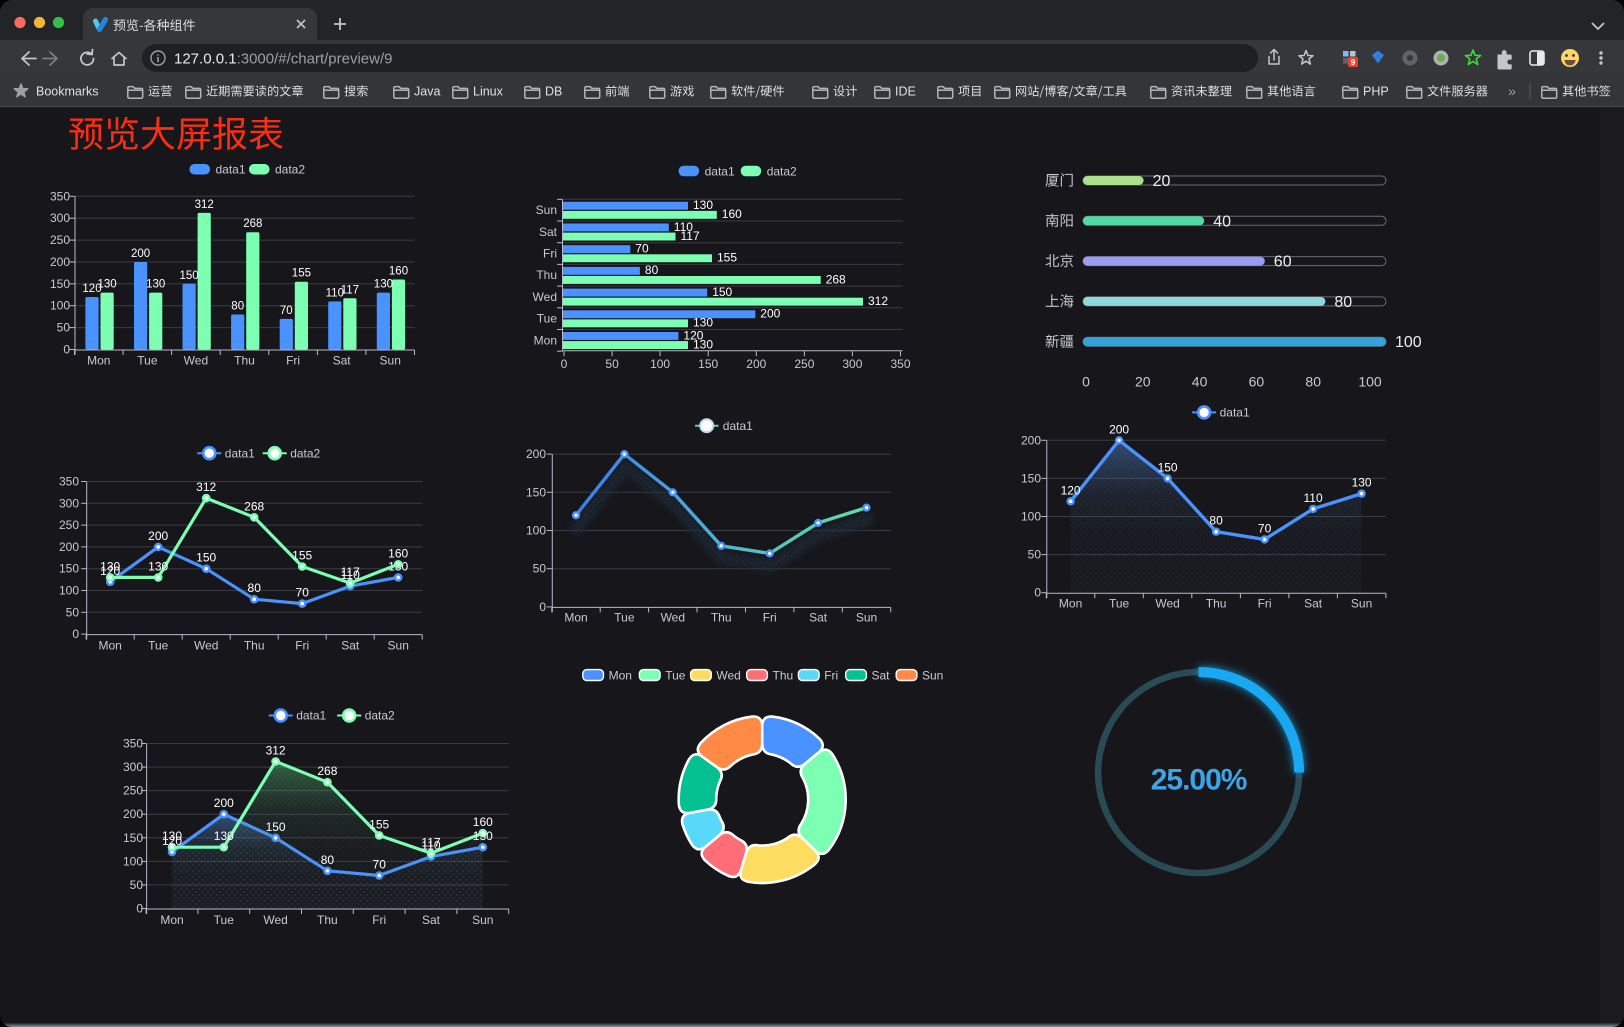  Describe the element at coordinates (1199, 780) in the screenshot. I see `svg-text: 25.00%` at that location.